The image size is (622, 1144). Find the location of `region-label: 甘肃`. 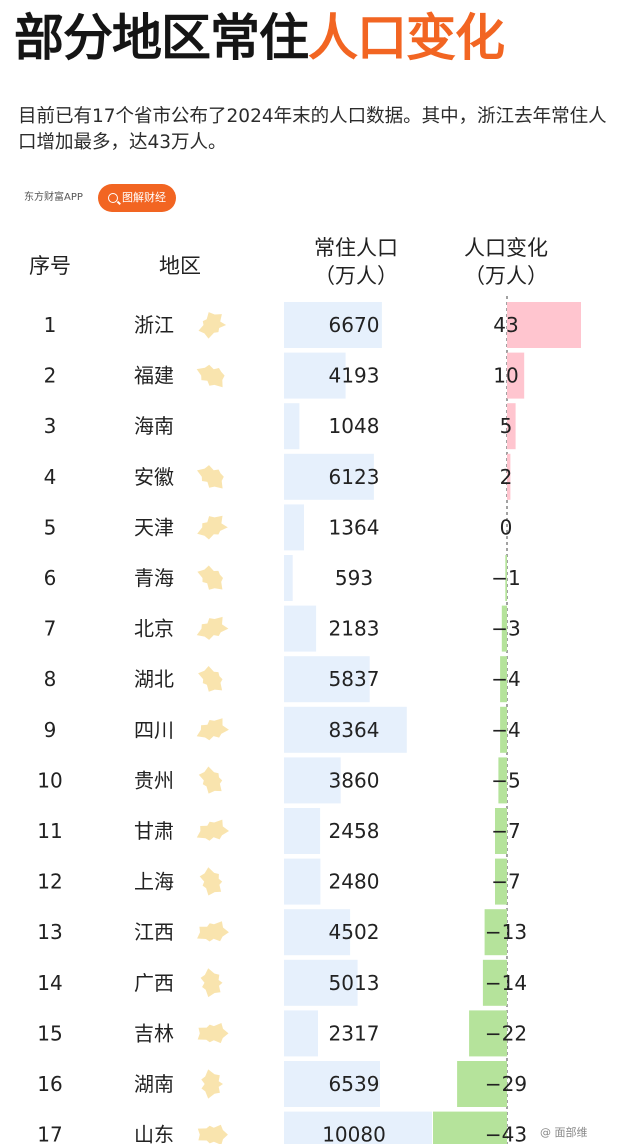

region-label: 甘肃 is located at coordinates (154, 831).